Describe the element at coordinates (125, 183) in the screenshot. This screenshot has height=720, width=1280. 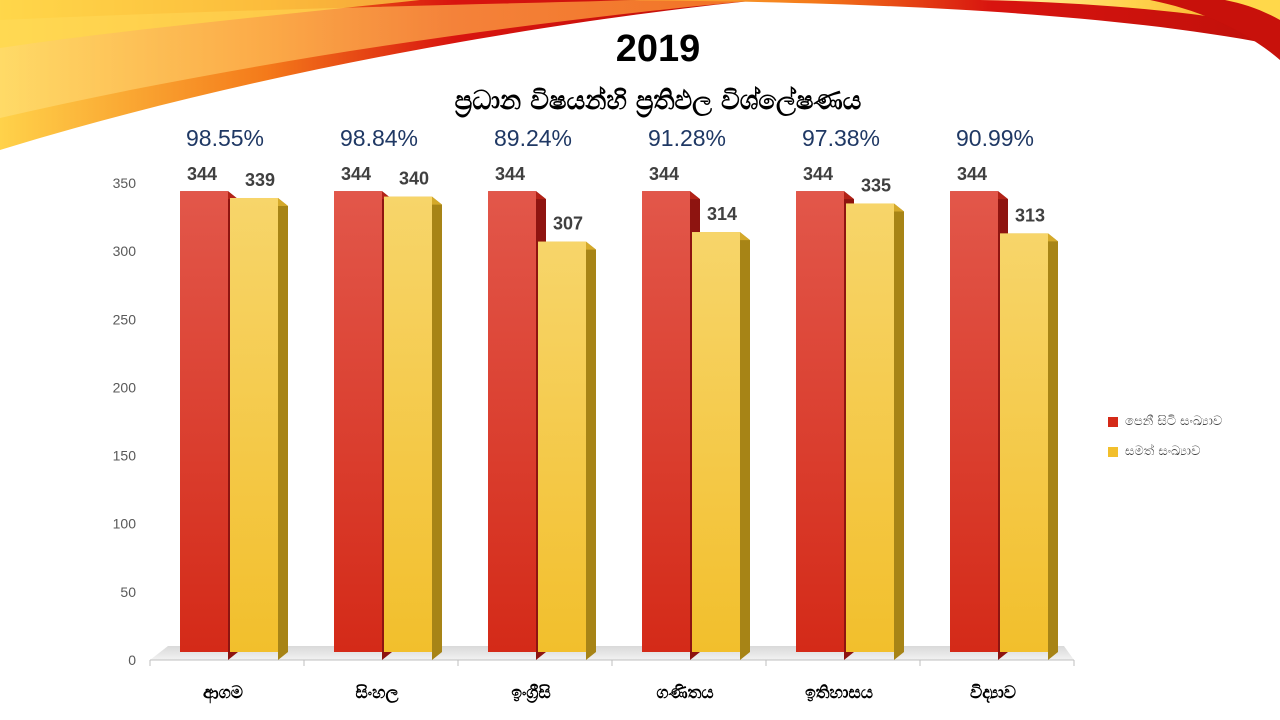
I see `y-tick-label: 350` at that location.